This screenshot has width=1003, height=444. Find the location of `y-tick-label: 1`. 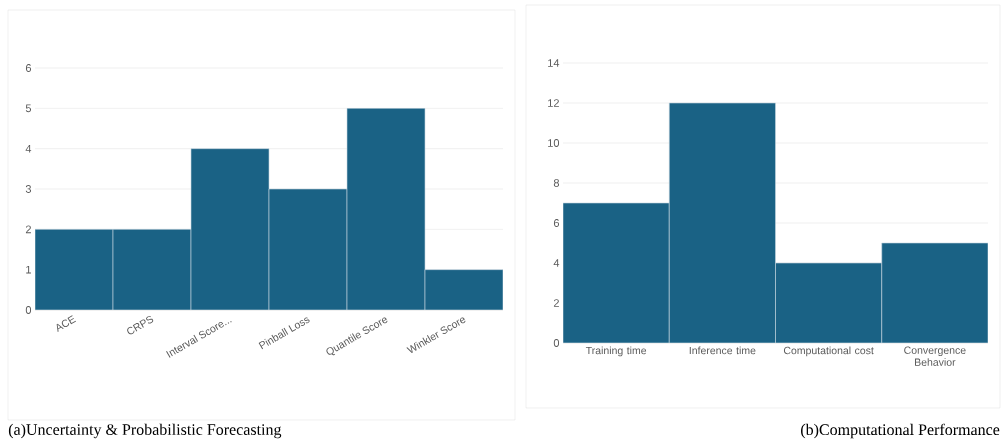

y-tick-label: 1 is located at coordinates (28, 269).